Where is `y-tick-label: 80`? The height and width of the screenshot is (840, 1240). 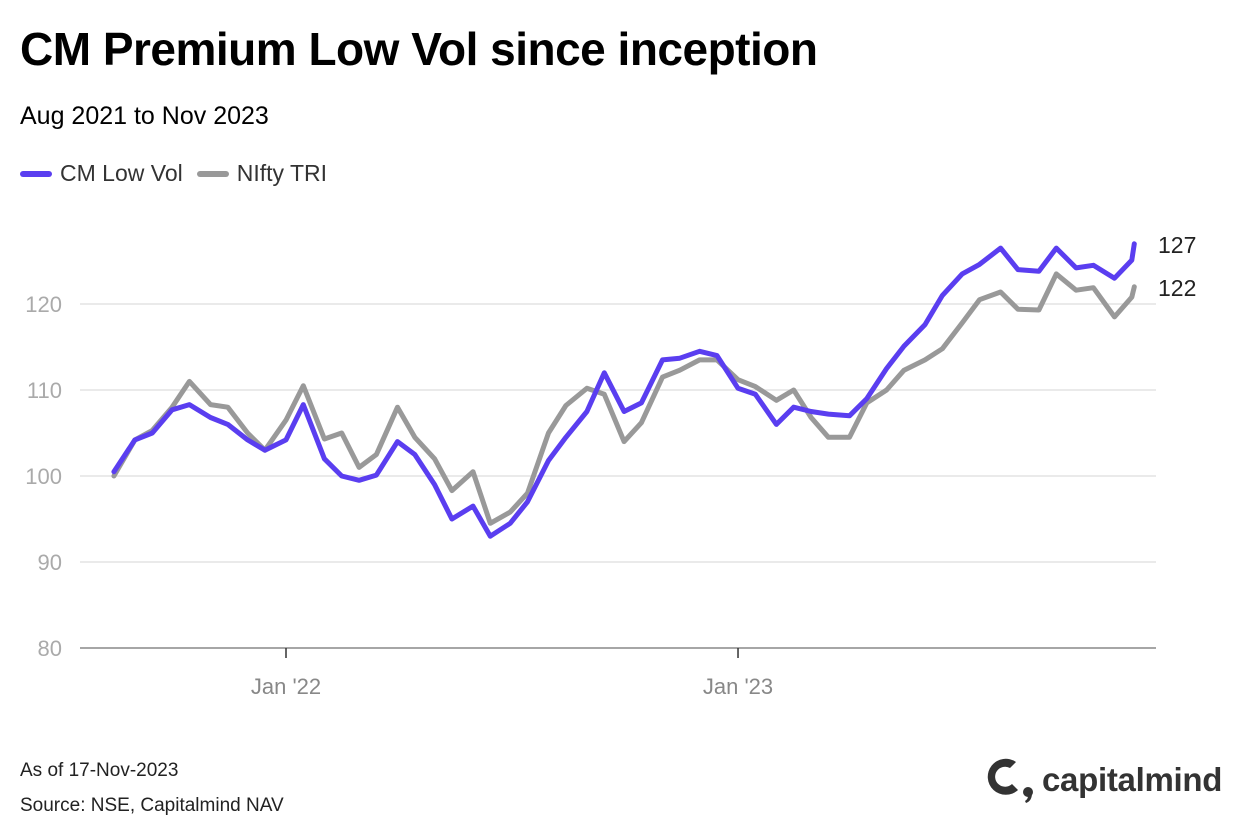 y-tick-label: 80 is located at coordinates (50, 648).